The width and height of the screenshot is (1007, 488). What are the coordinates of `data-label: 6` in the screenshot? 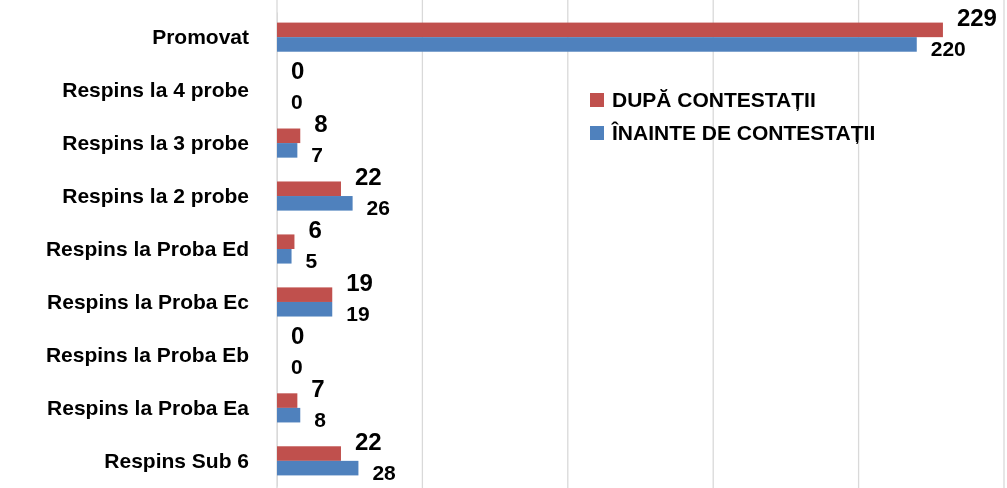 It's located at (315, 229).